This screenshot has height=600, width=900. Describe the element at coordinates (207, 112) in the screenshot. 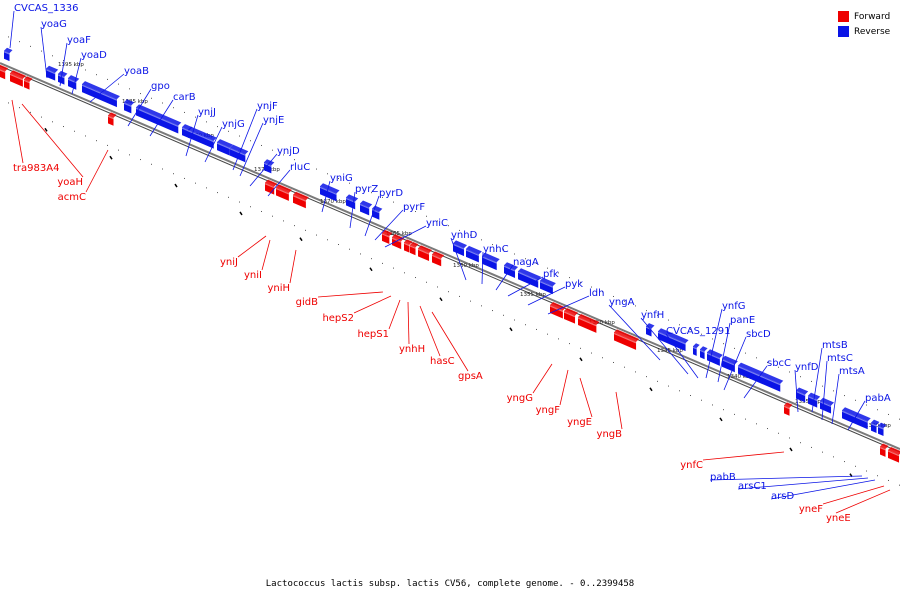

I see `gene-label: ynjJ` at that location.